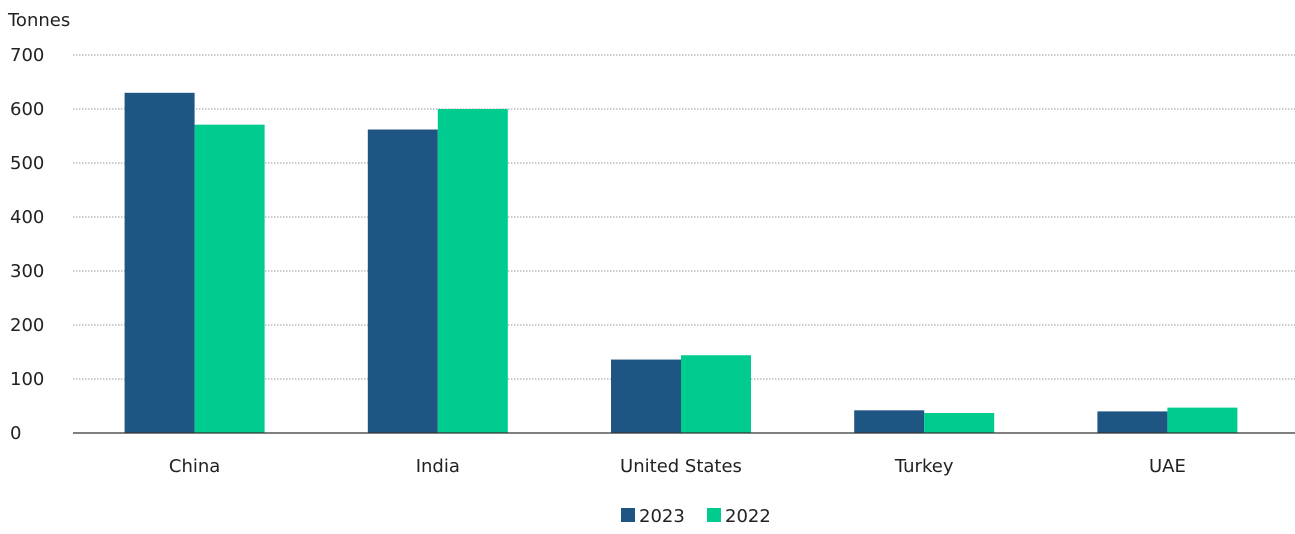 Image resolution: width=1295 pixels, height=534 pixels. What do you see at coordinates (27, 379) in the screenshot?
I see `y-tick-label: 100` at bounding box center [27, 379].